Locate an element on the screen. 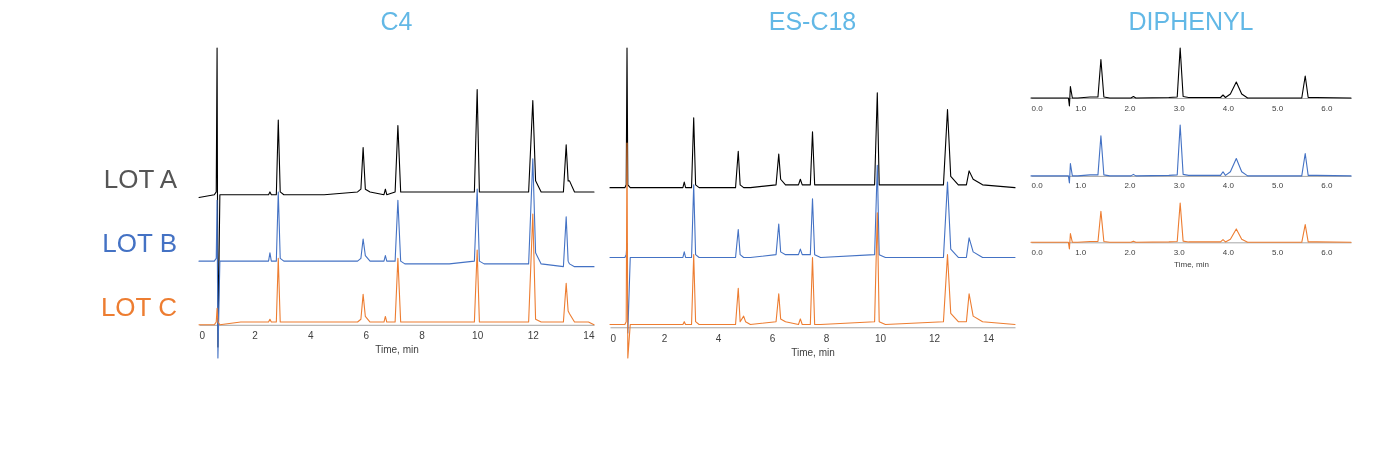  series-label: LOT B is located at coordinates (139, 243).